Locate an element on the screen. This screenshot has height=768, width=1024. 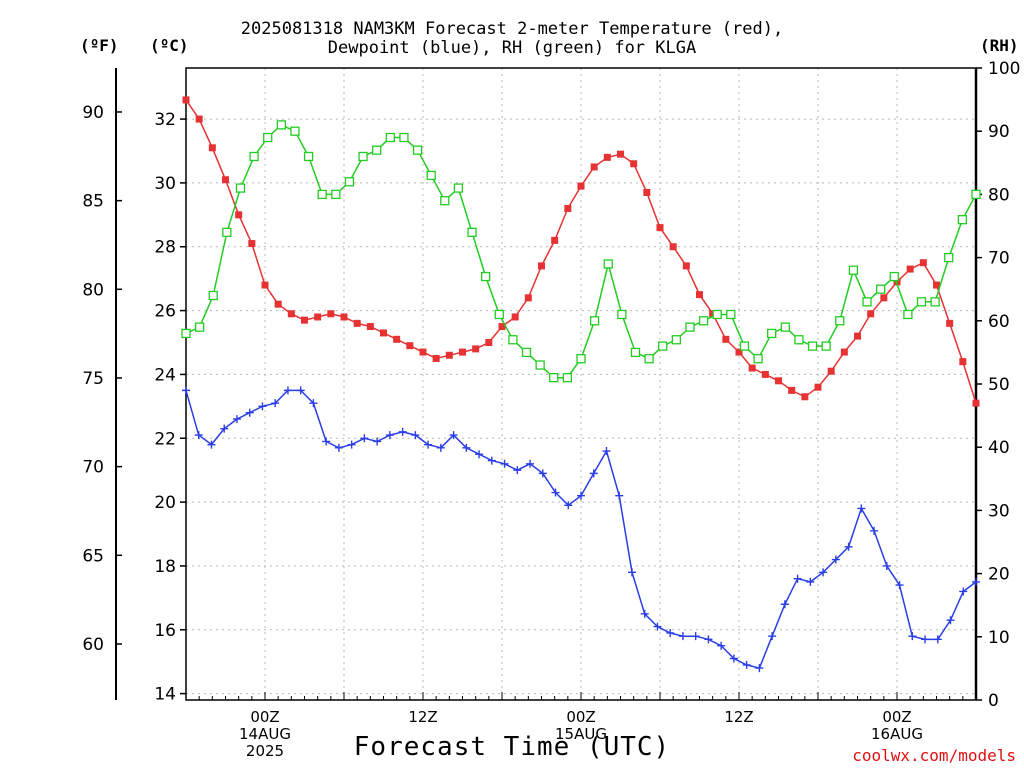
celsius-tick-label: 28 is located at coordinates (165, 248).